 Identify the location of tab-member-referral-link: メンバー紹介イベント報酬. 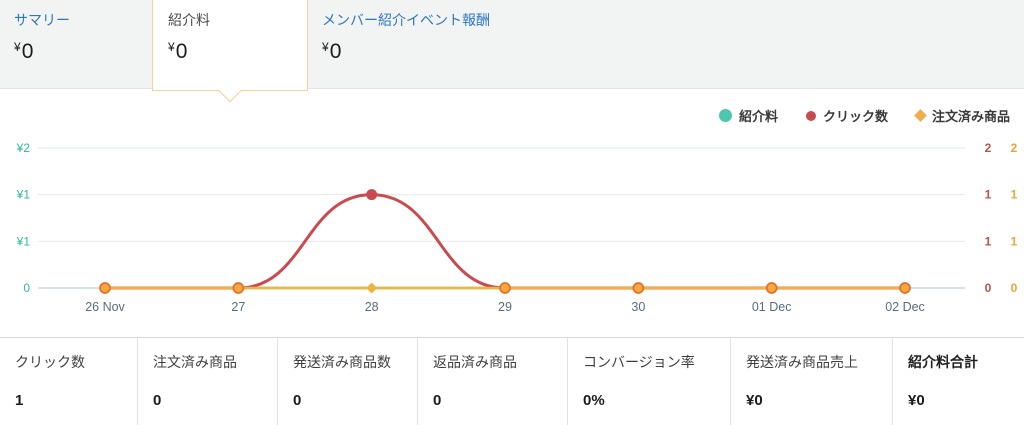
(406, 20).